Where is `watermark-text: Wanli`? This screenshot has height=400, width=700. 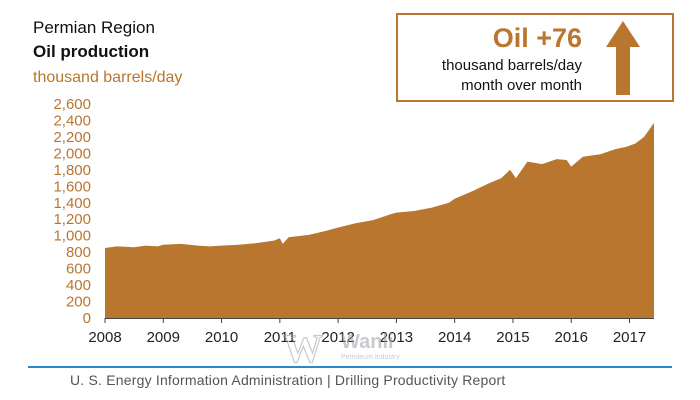
watermark-text: Wanli is located at coordinates (367, 342).